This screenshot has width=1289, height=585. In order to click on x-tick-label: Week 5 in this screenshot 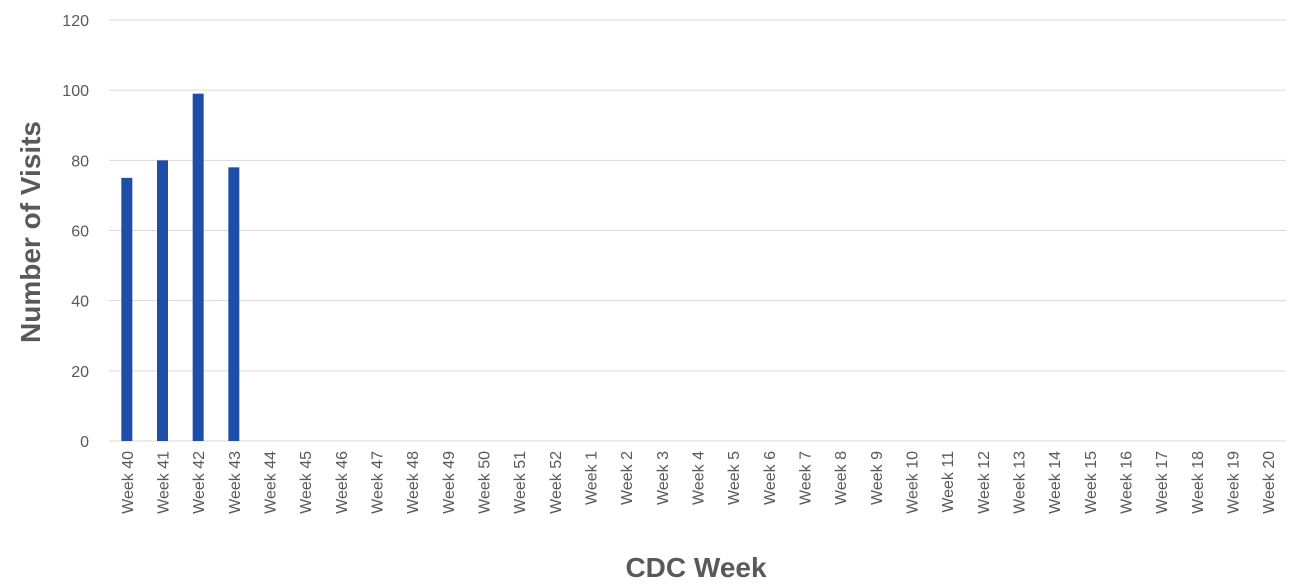, I will do `click(734, 478)`.